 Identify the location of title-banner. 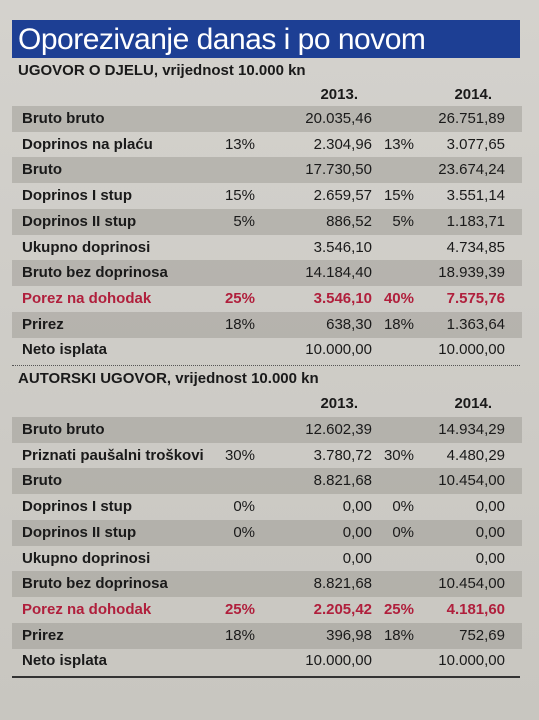
(266, 39).